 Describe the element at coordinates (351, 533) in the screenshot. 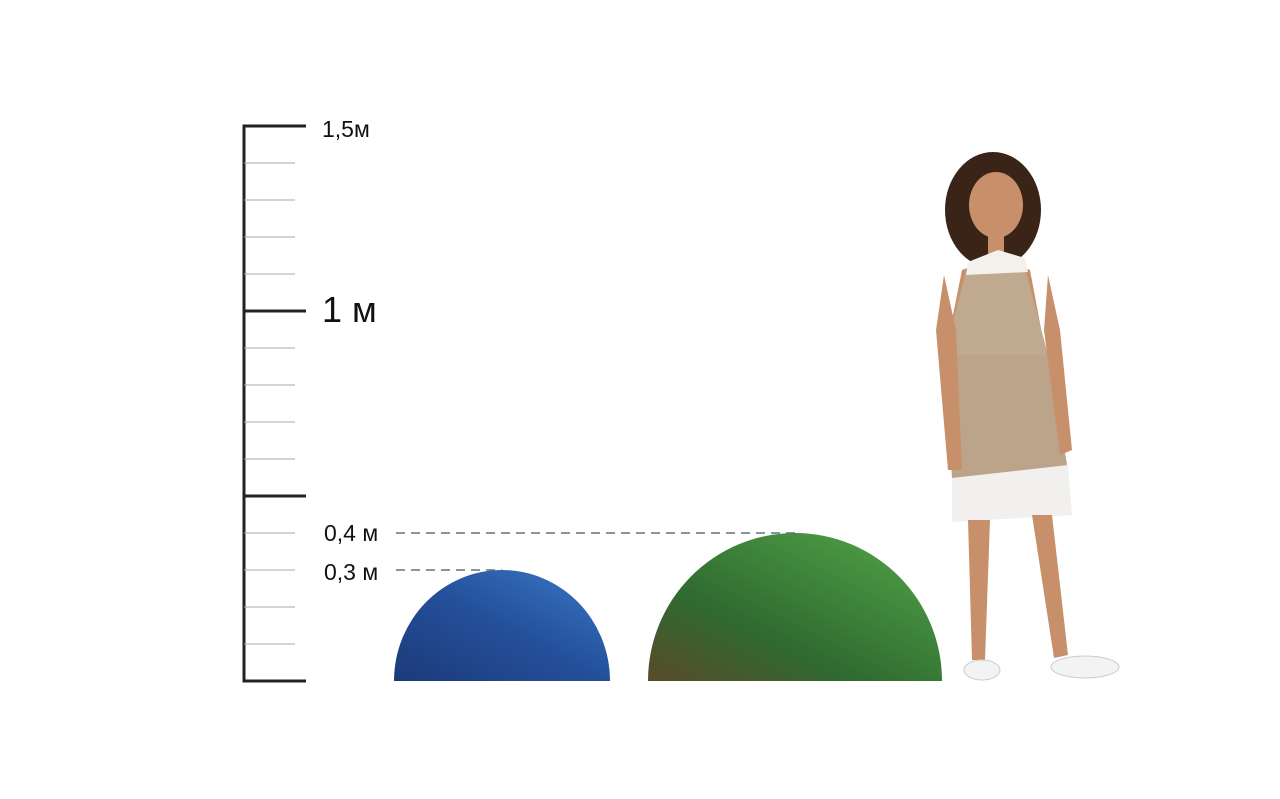

I see `label-0-4m: 0,4 м` at that location.